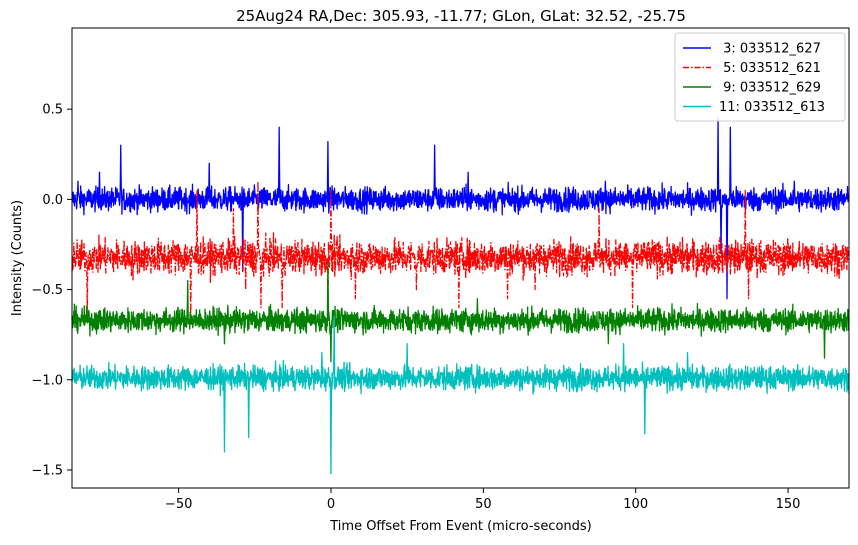 Image resolution: width=858 pixels, height=545 pixels. What do you see at coordinates (47, 470) in the screenshot?
I see `y-tick-label: −1.5` at bounding box center [47, 470].